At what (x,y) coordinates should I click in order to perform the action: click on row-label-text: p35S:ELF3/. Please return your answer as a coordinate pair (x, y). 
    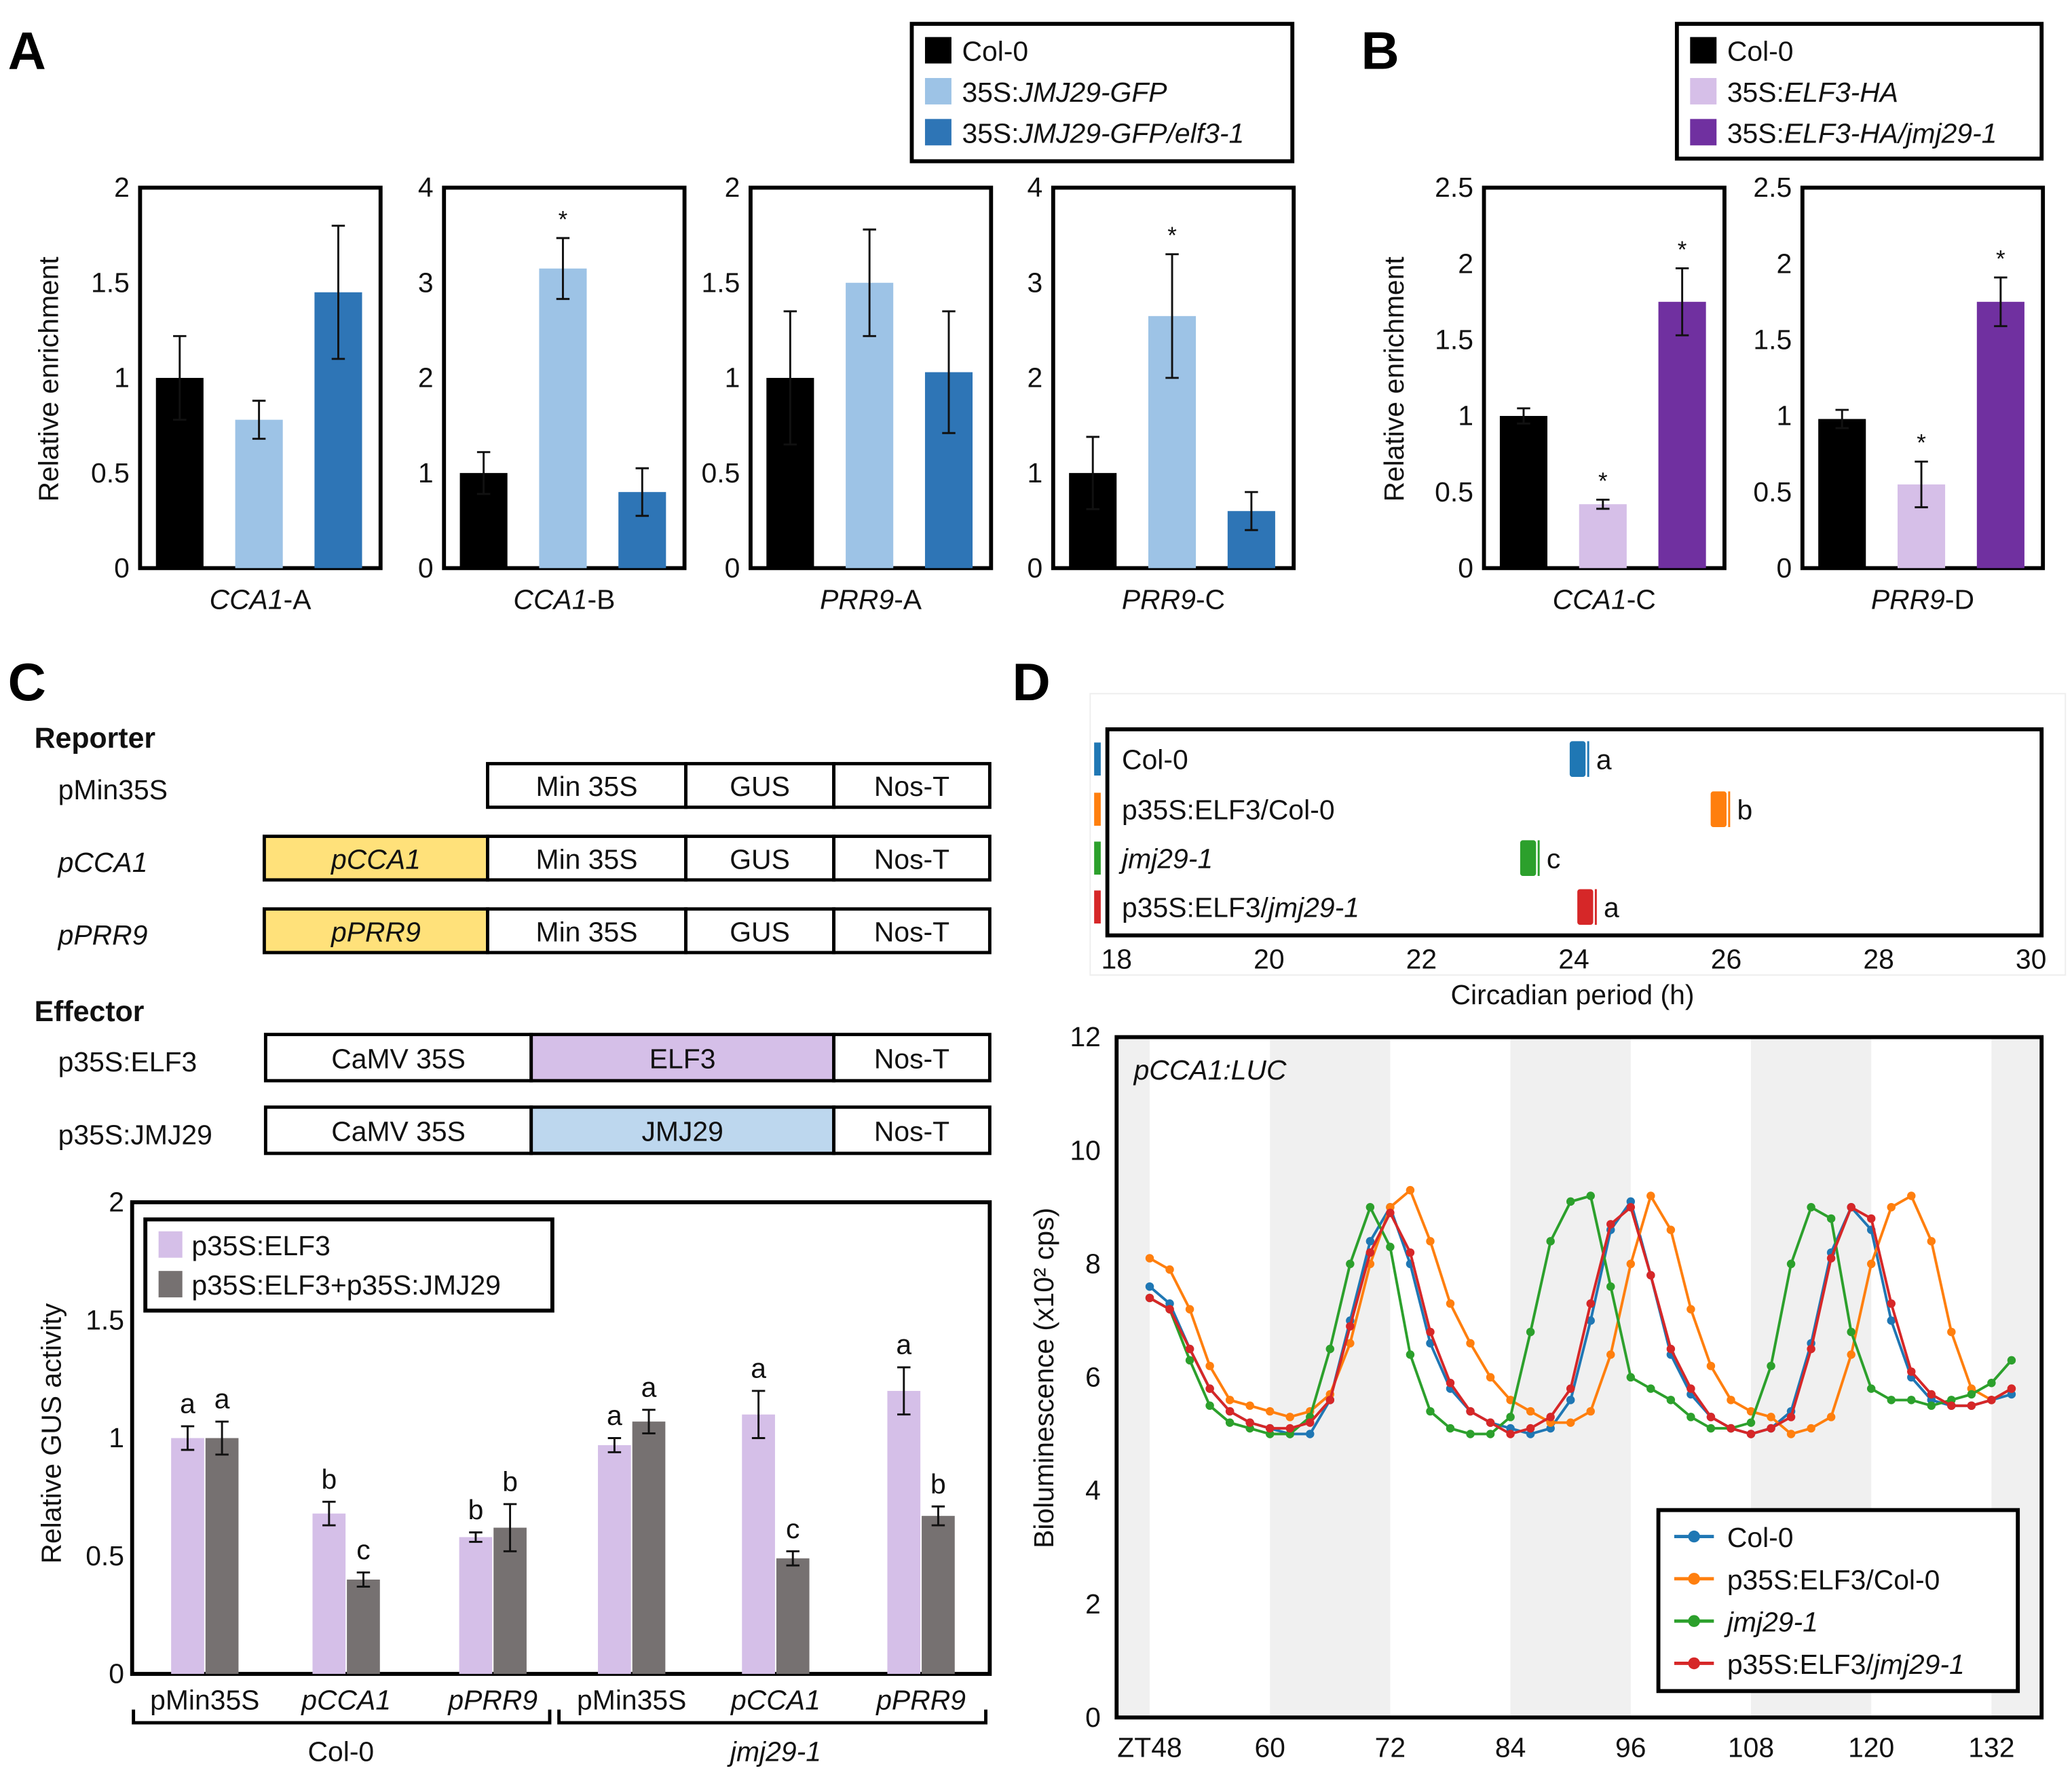
    Looking at the image, I should click on (1195, 907).